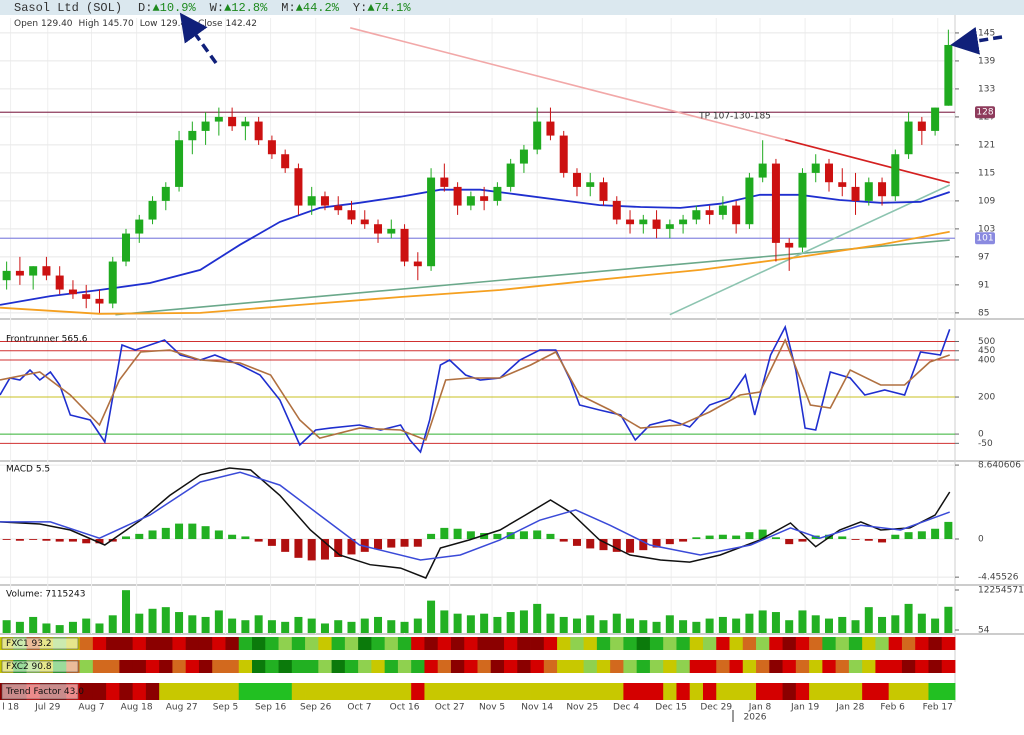  What do you see at coordinates (288, 8) in the screenshot?
I see `change-label: M:` at bounding box center [288, 8].